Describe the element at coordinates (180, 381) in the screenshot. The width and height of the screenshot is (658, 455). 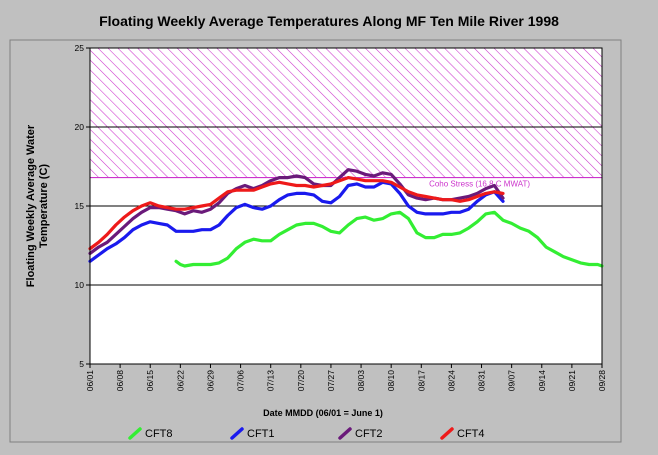
I see `x-tick-label: 06/22` at that location.